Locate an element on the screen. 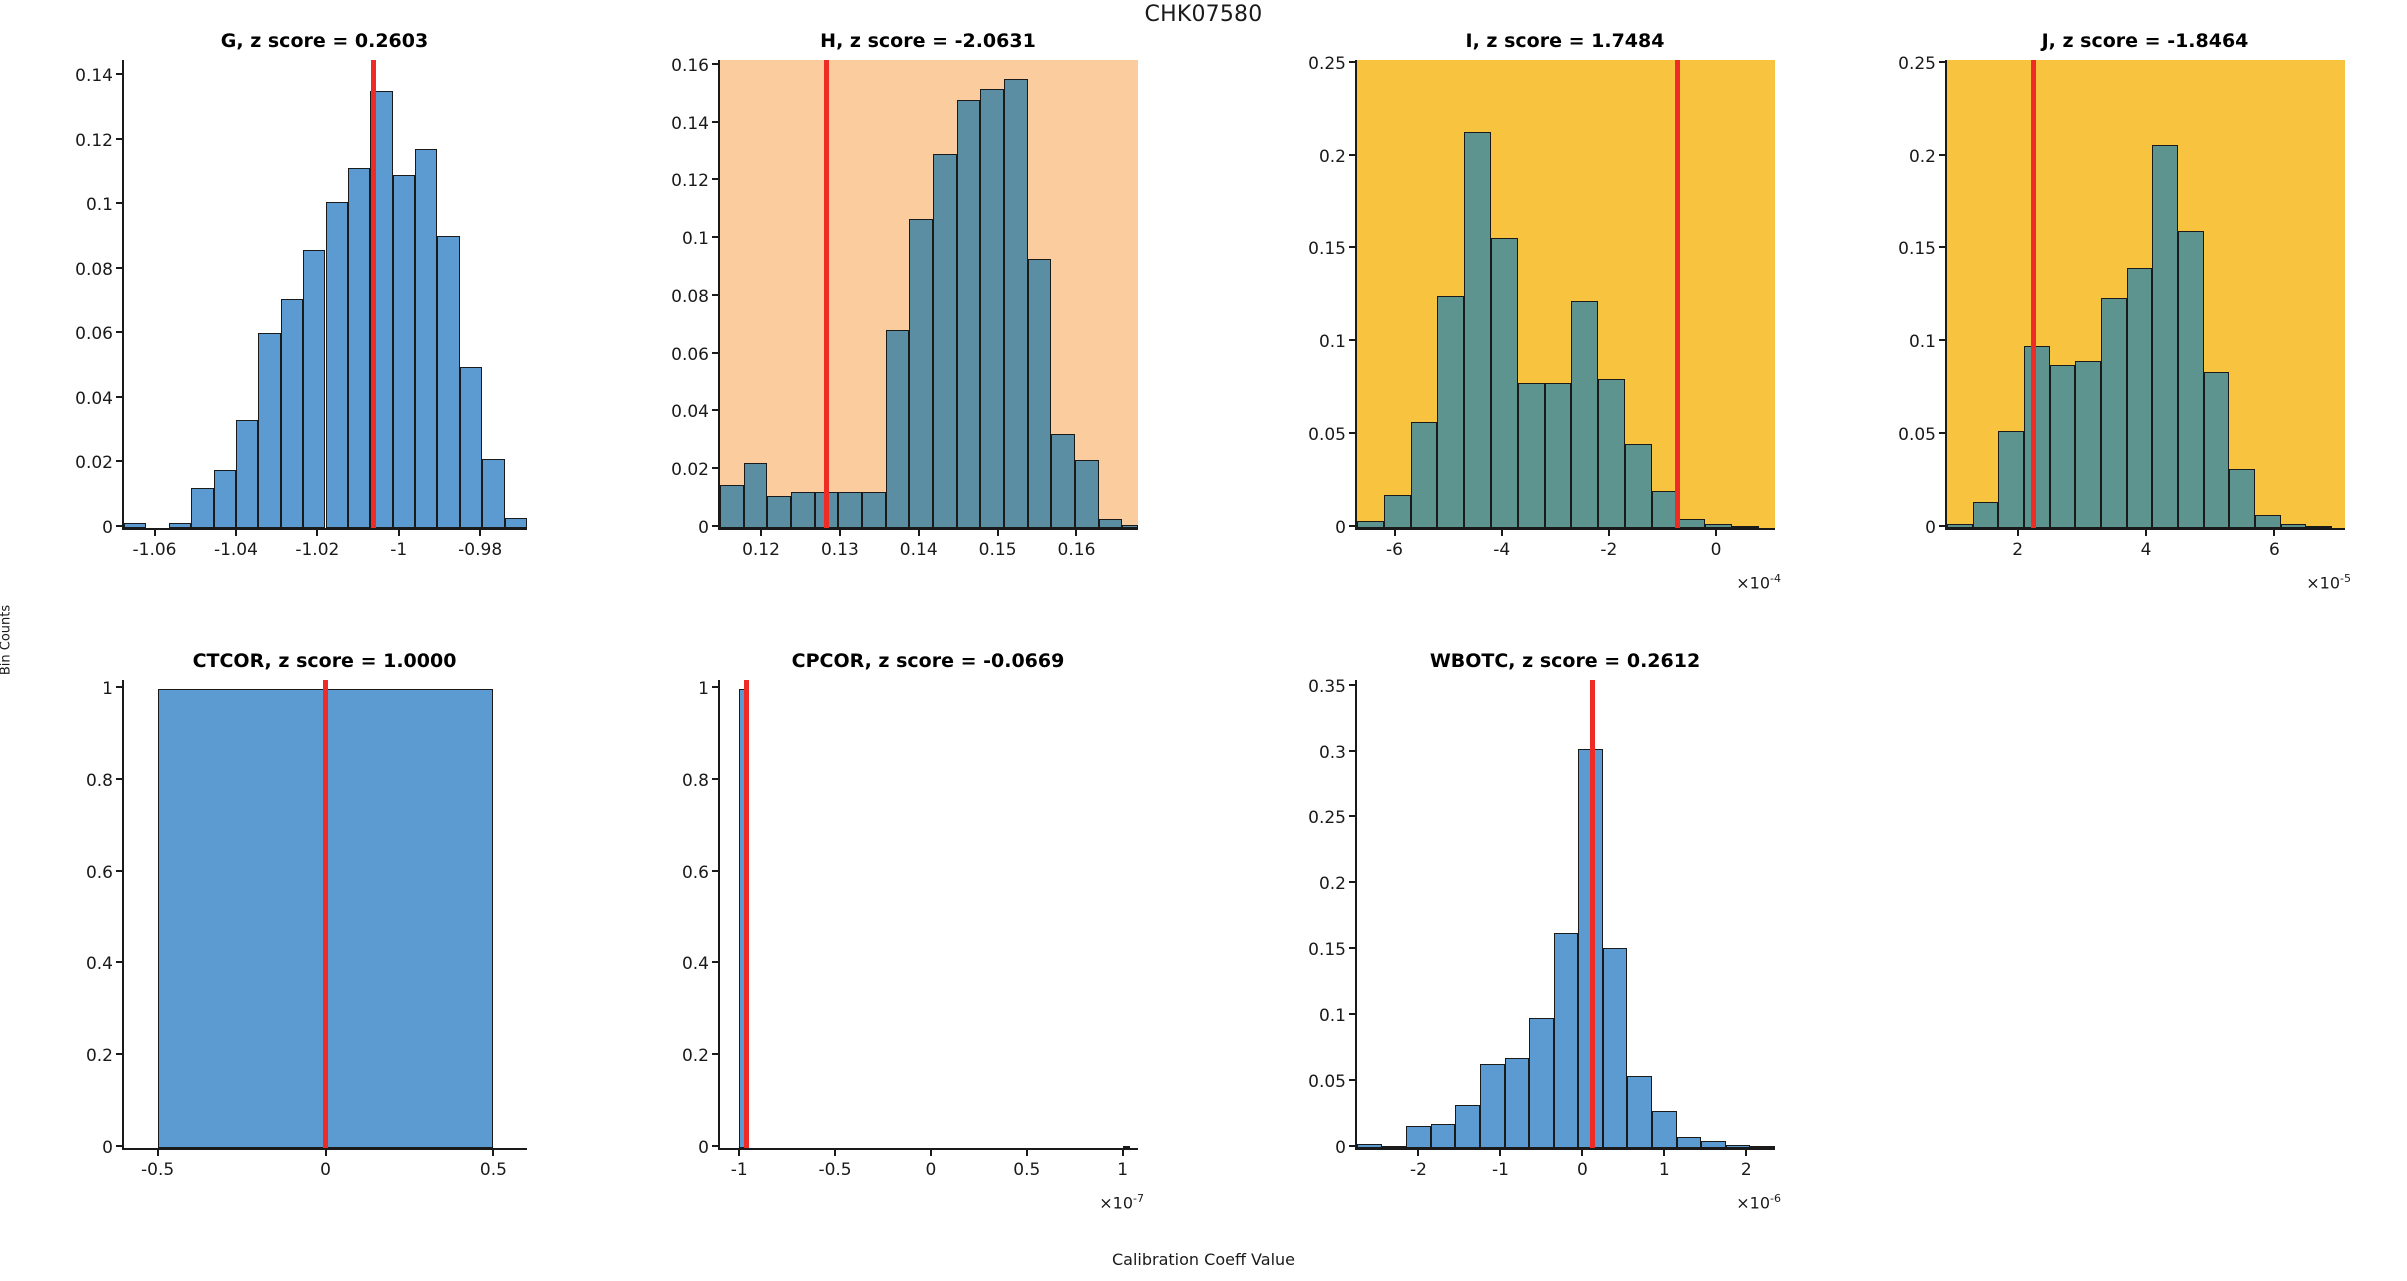 This screenshot has width=2407, height=1281. y-tick-label: 0.06 is located at coordinates (690, 354).